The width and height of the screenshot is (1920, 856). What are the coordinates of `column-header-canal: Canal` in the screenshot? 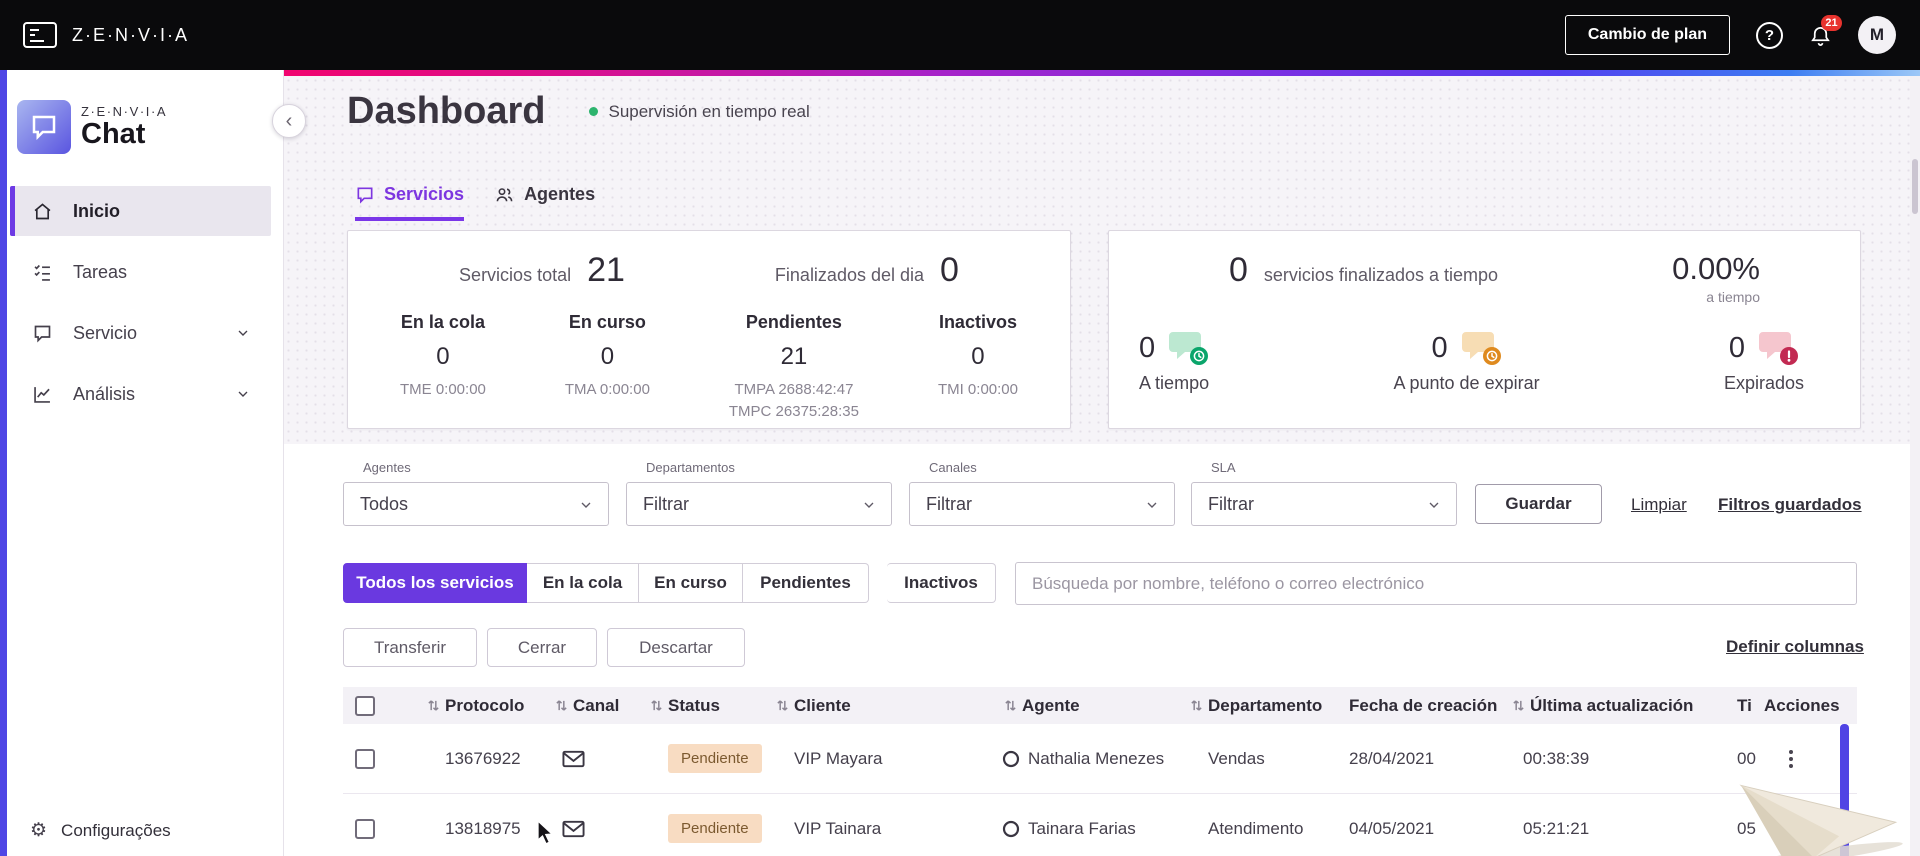 It's located at (595, 706).